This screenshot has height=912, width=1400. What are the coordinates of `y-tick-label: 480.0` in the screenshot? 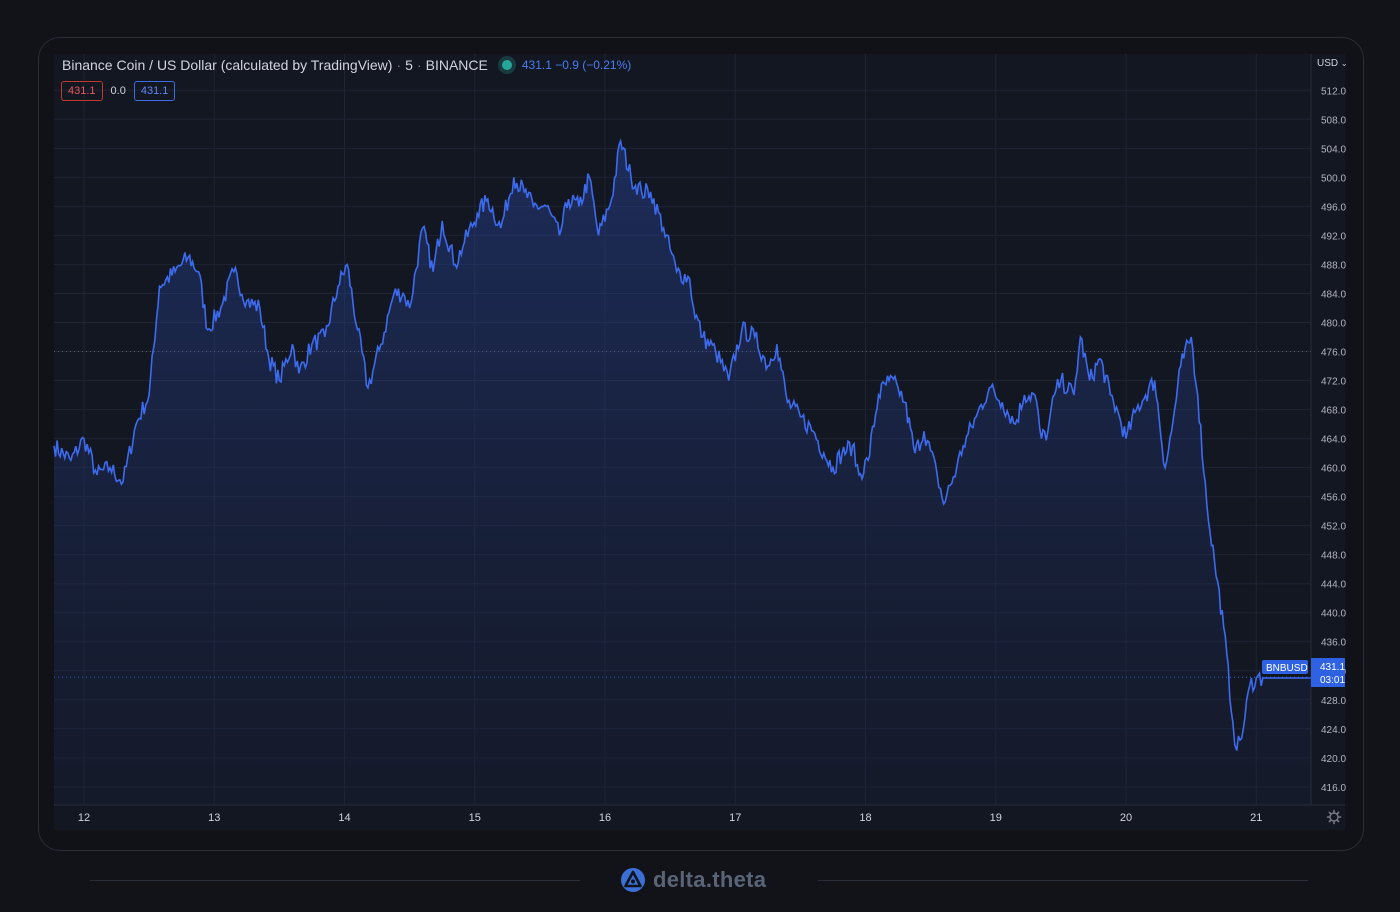 It's located at (1333, 323).